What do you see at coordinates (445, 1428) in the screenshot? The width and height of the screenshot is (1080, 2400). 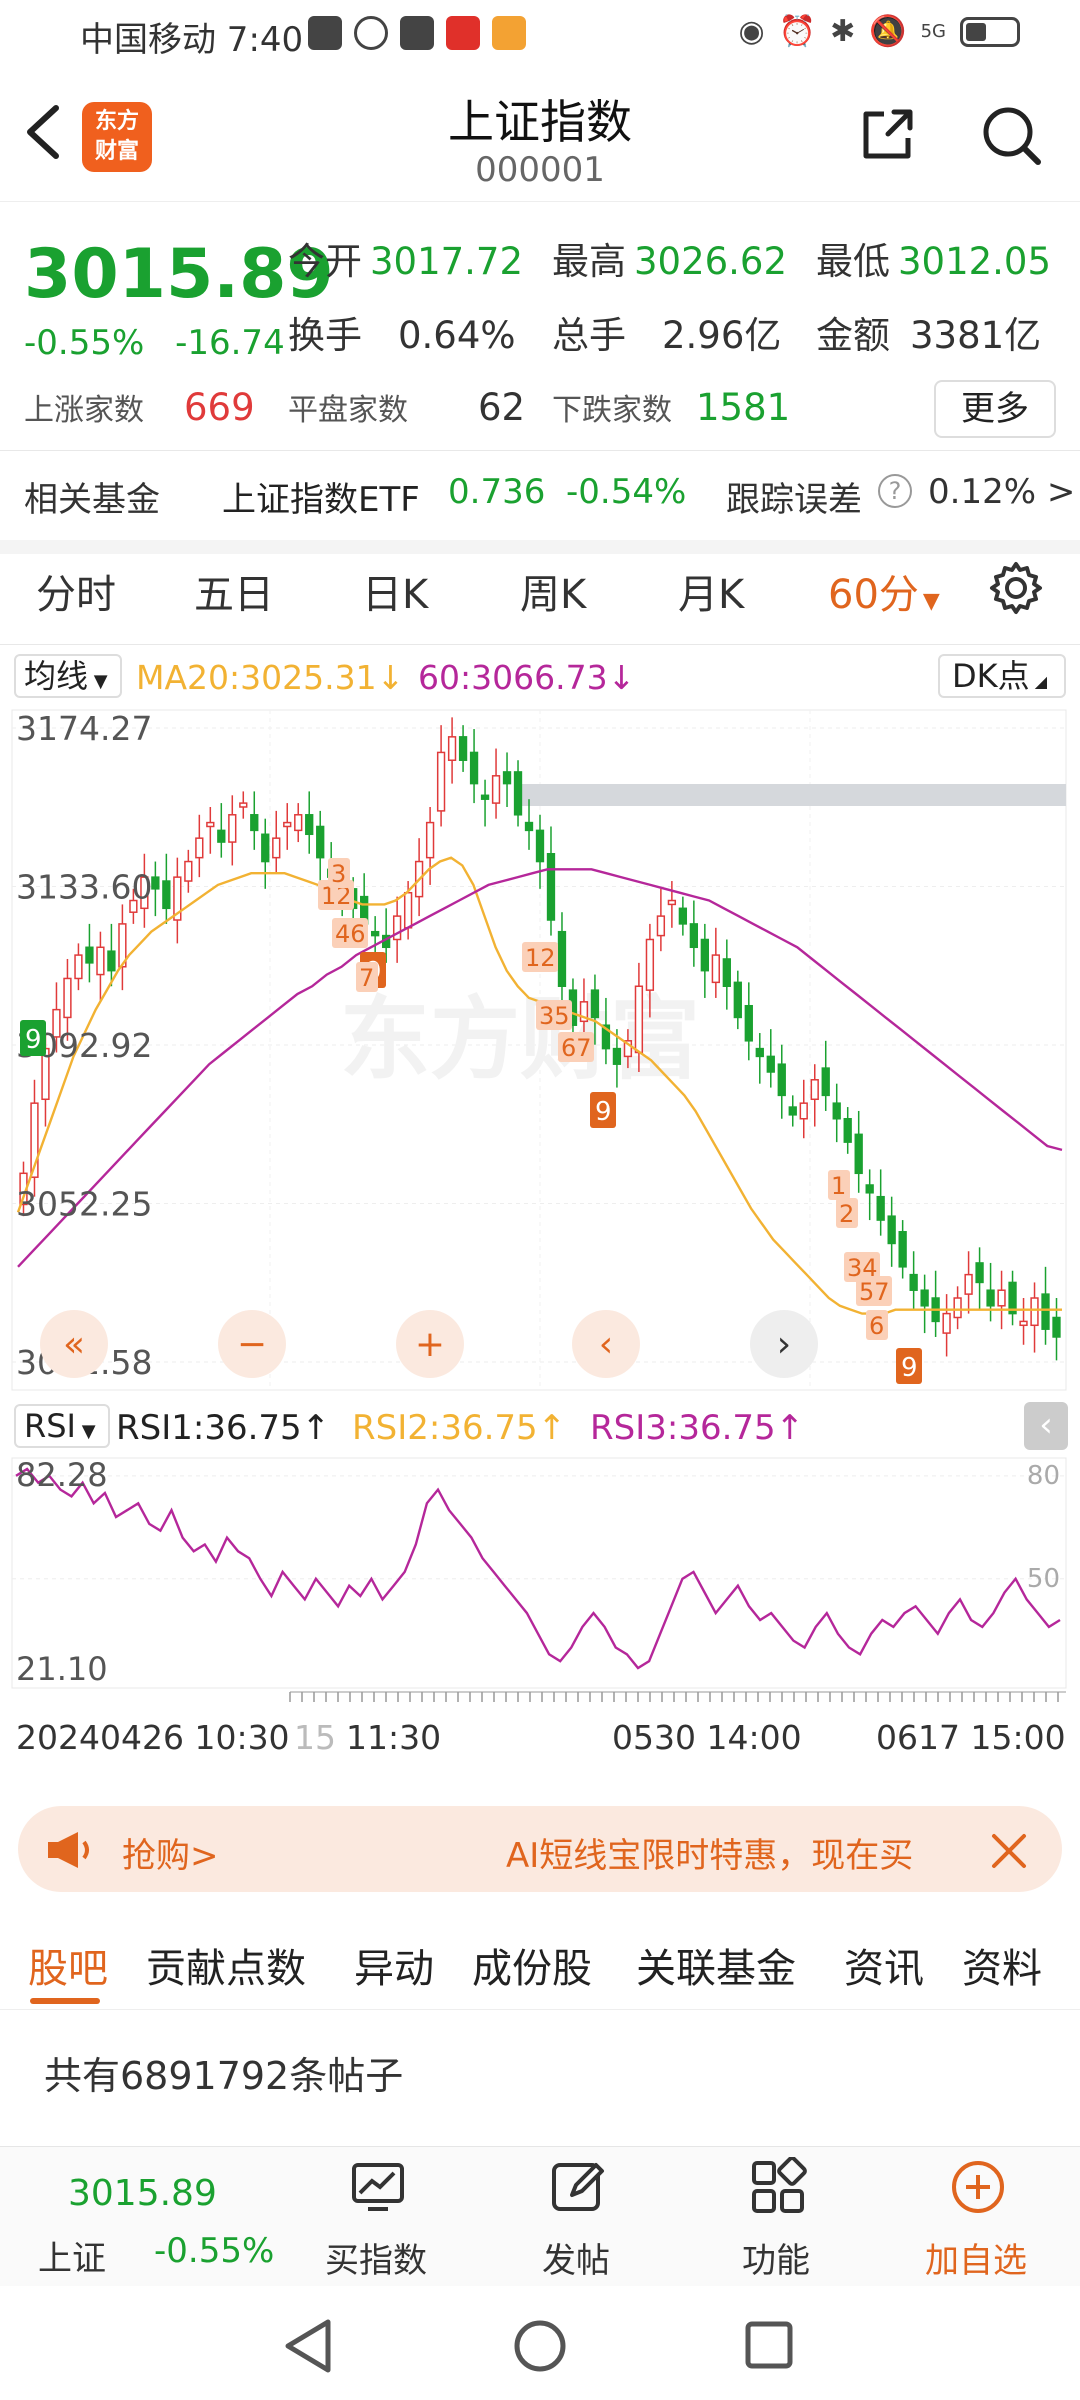 I see `rsi2-text: RSI2:36.75` at bounding box center [445, 1428].